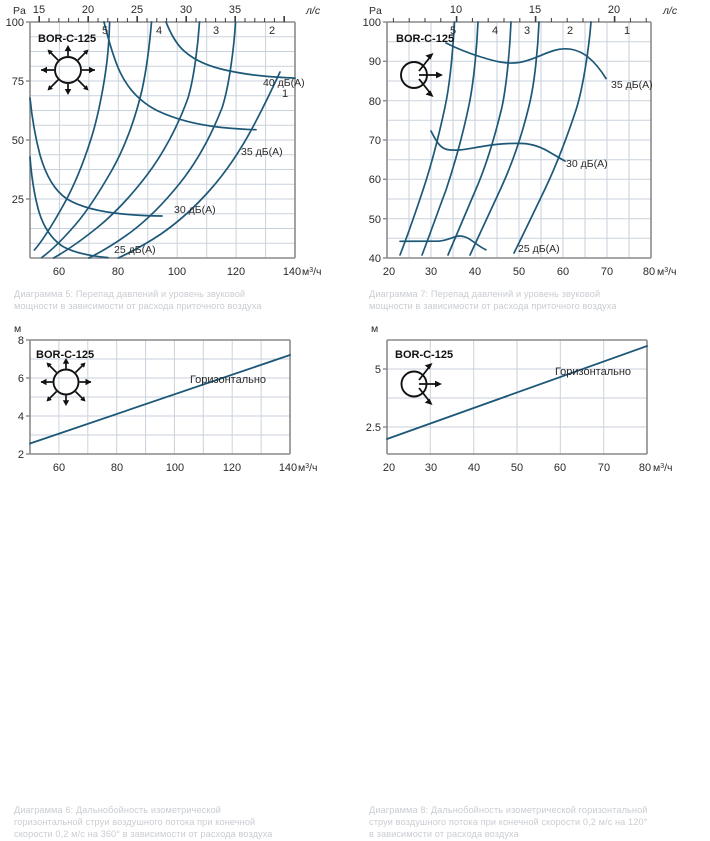 This screenshot has width=710, height=841. What do you see at coordinates (519, 19) in the screenshot?
I see `top-axis-ticks` at bounding box center [519, 19].